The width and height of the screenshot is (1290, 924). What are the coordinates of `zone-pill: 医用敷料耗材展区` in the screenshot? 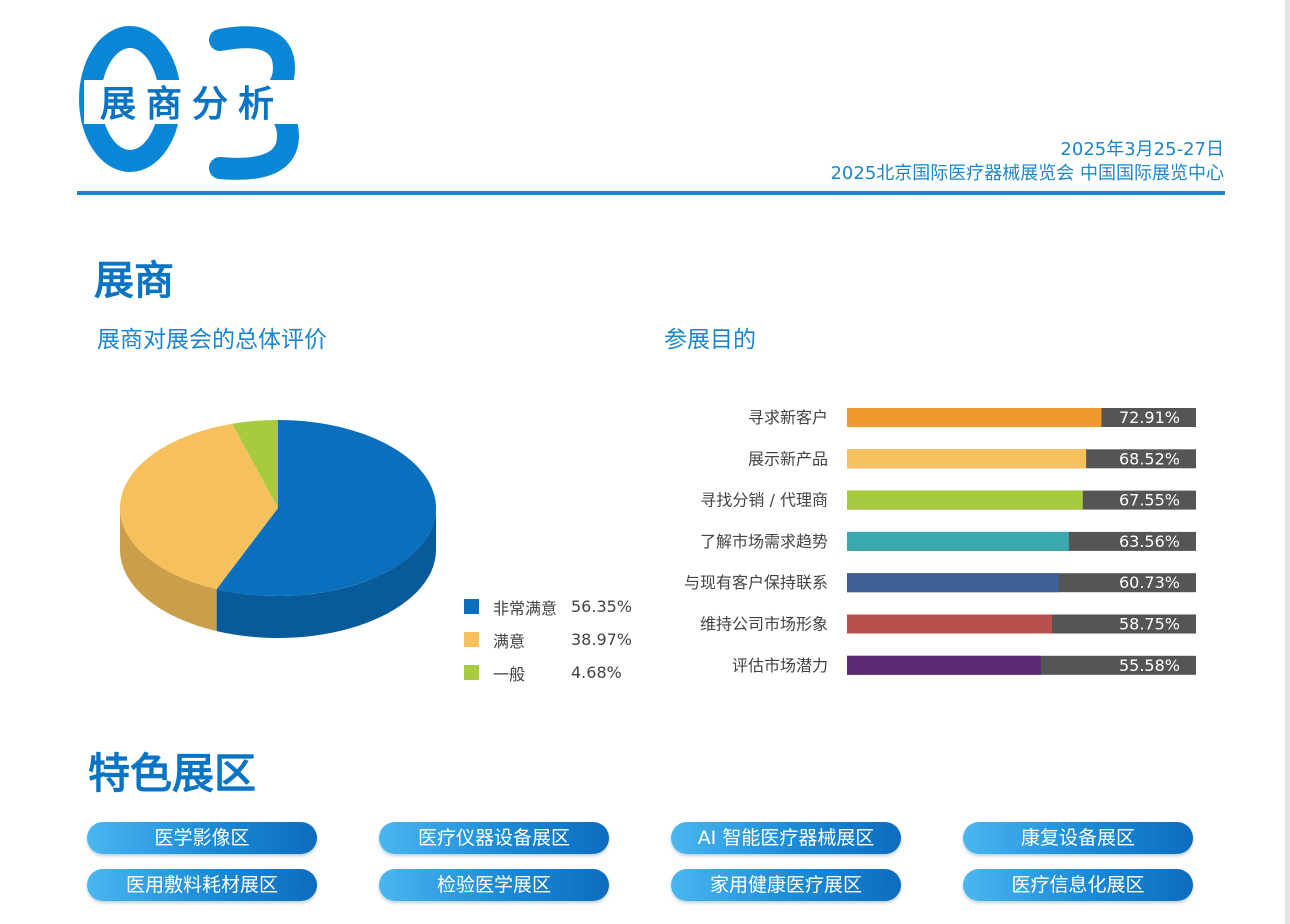 It's located at (202, 885).